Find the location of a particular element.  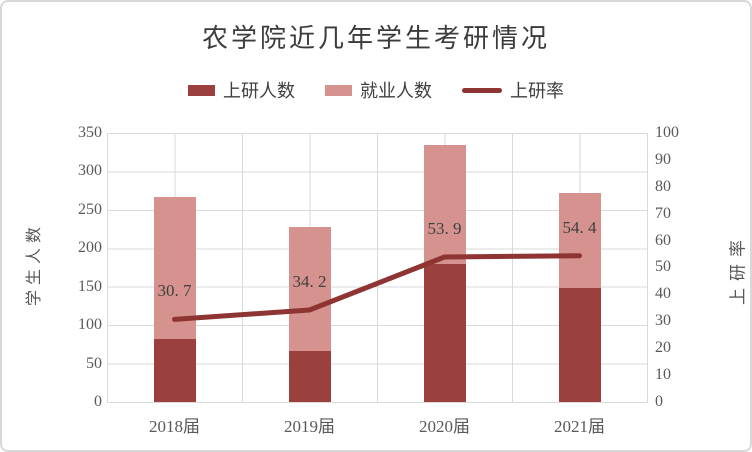

left-tick-label: 350 is located at coordinates (90, 132).